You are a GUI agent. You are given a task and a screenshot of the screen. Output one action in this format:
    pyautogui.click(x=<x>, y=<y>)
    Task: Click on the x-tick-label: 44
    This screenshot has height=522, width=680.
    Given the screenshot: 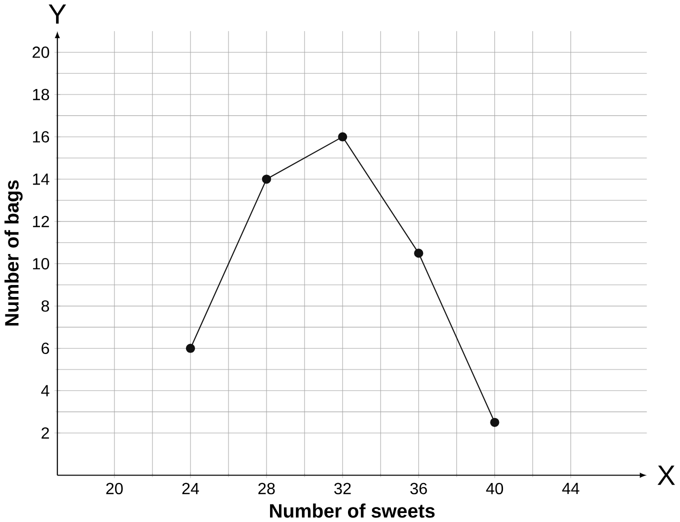 What is the action you would take?
    pyautogui.click(x=571, y=488)
    